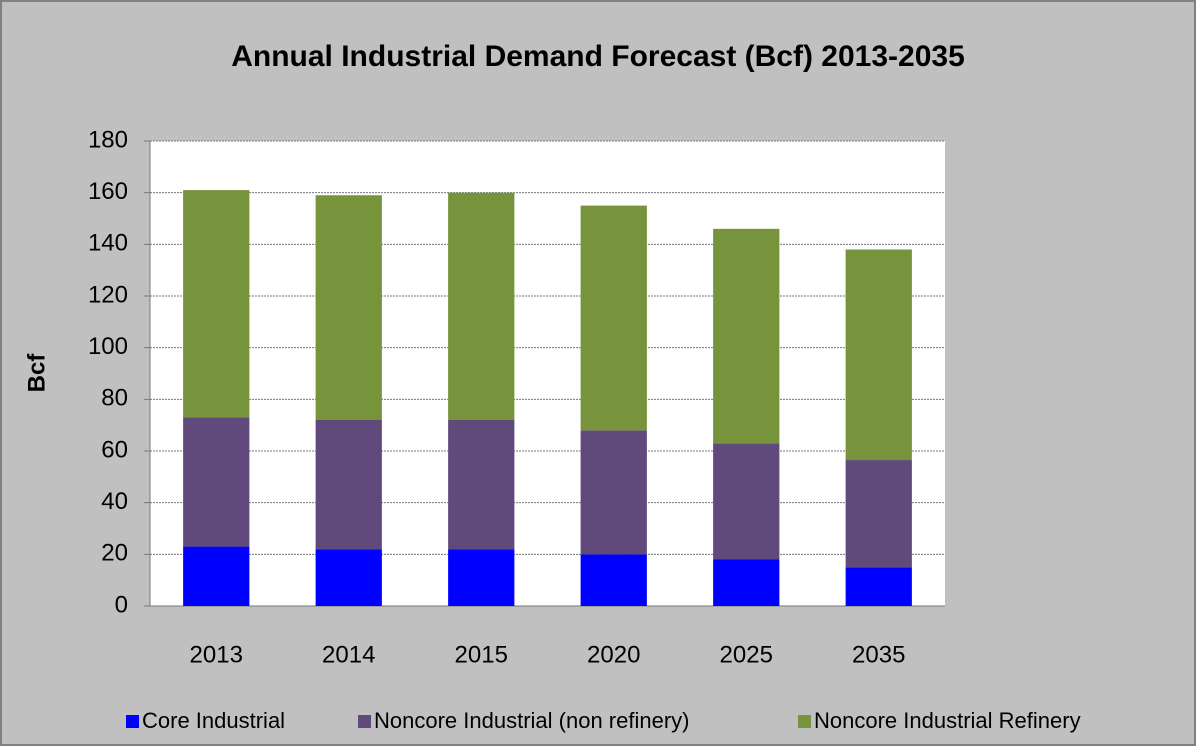 Image resolution: width=1196 pixels, height=746 pixels. Describe the element at coordinates (531, 720) in the screenshot. I see `legend-label: Noncore Industrial (non refinery)` at that location.